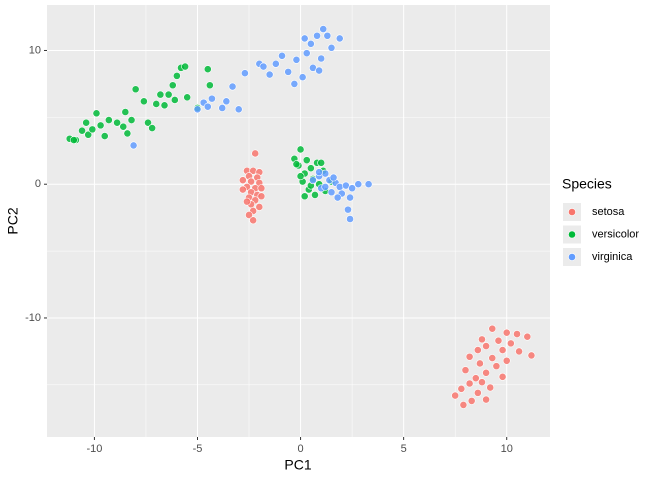  What do you see at coordinates (587, 184) in the screenshot?
I see `legend-title: Species` at bounding box center [587, 184].